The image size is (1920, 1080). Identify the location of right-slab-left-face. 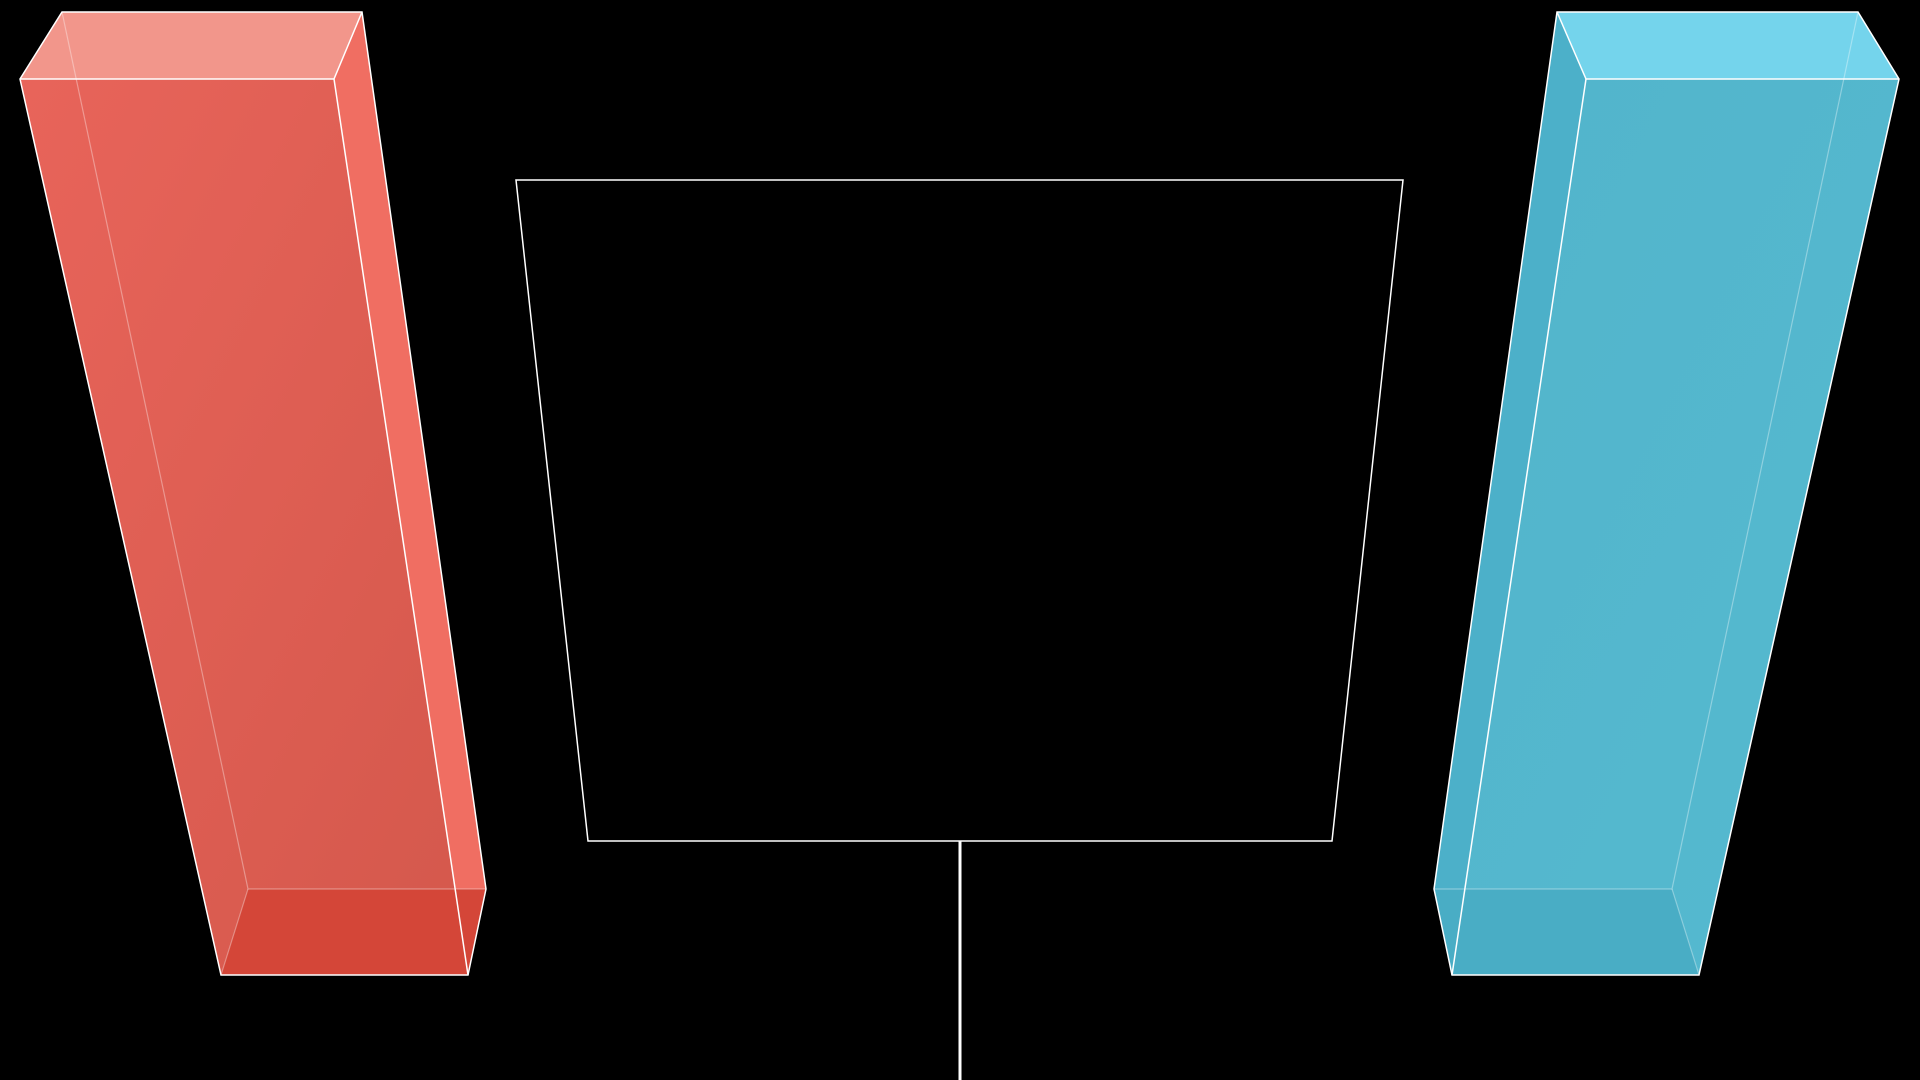
(1510, 493).